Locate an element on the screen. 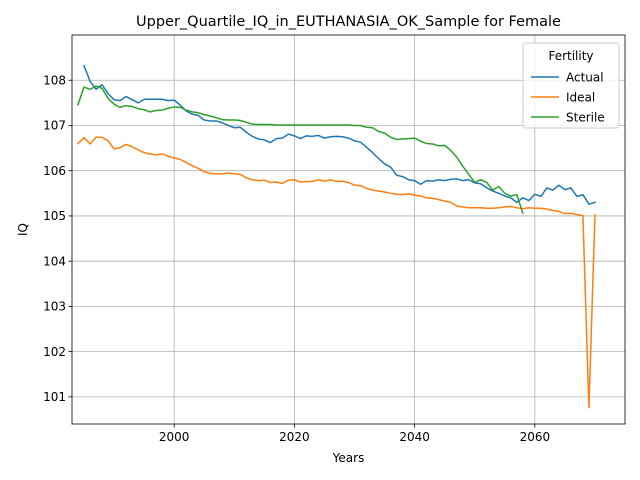 The width and height of the screenshot is (640, 480). legend-box is located at coordinates (571, 85).